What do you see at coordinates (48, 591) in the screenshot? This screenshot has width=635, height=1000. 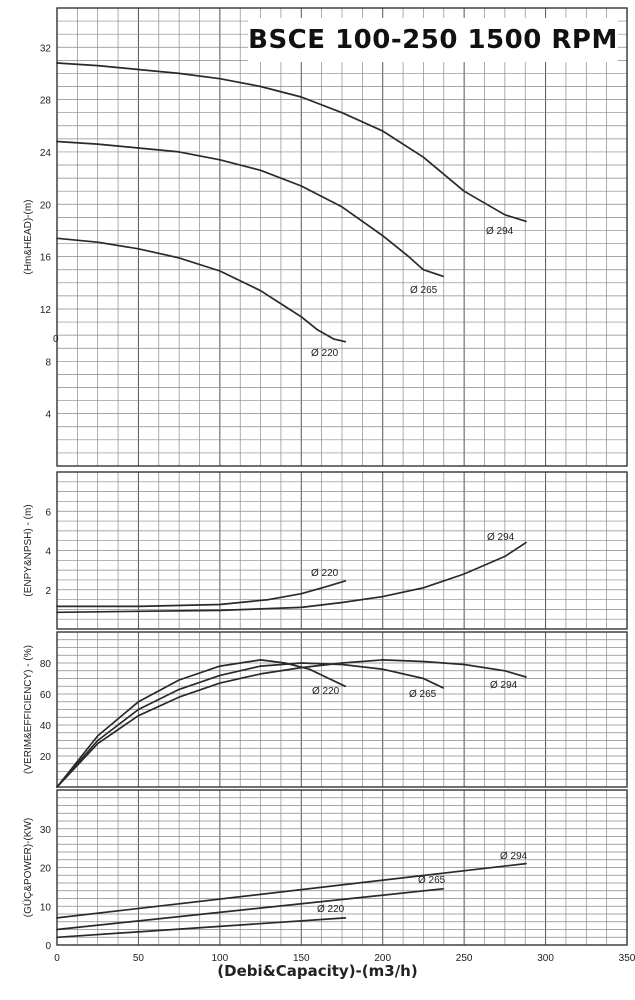 I see `npsh-y-tick-label: 2` at bounding box center [48, 591].